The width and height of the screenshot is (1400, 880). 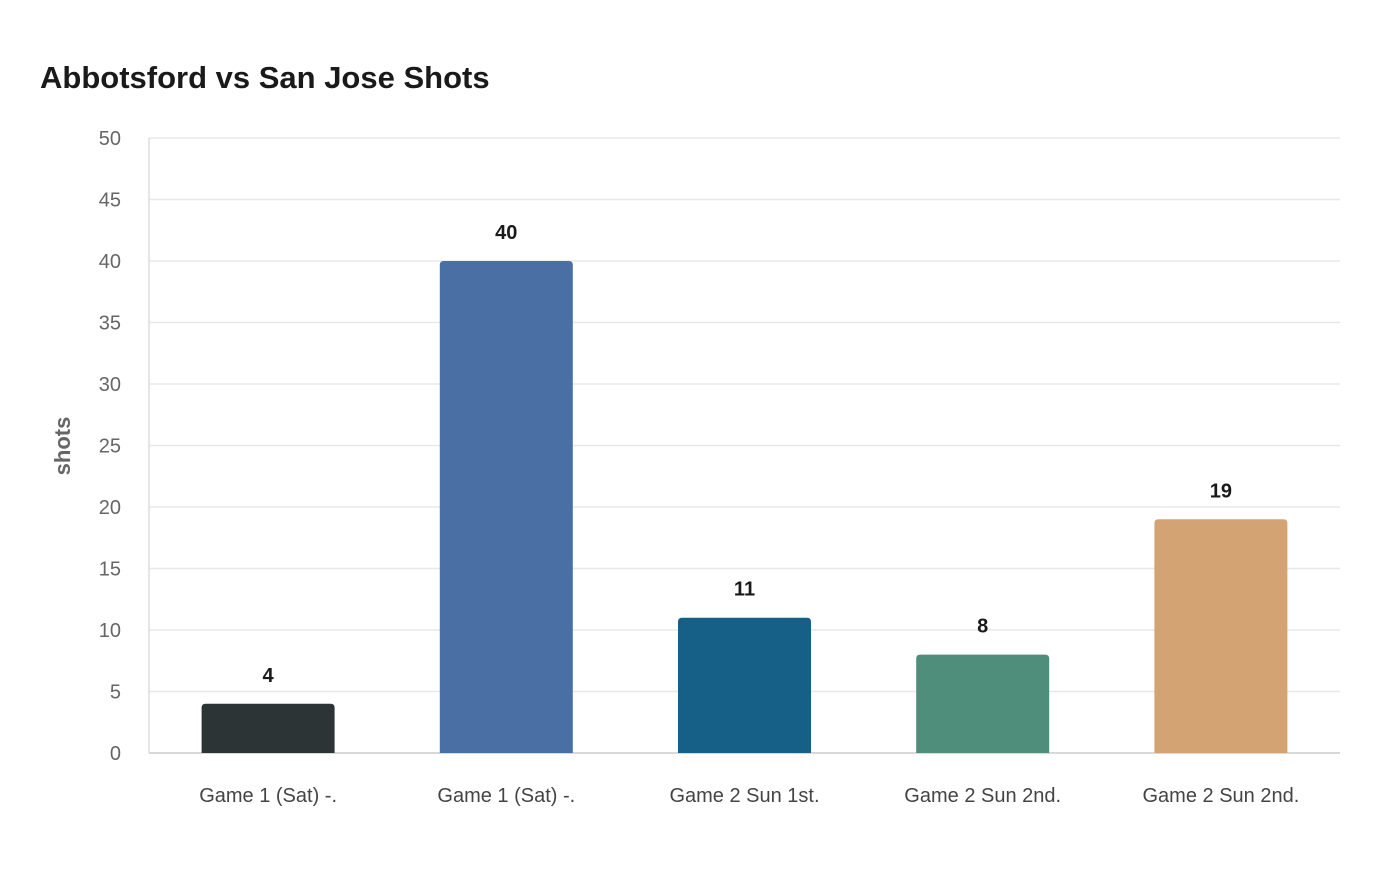 What do you see at coordinates (110, 262) in the screenshot?
I see `y-tick-label: 40` at bounding box center [110, 262].